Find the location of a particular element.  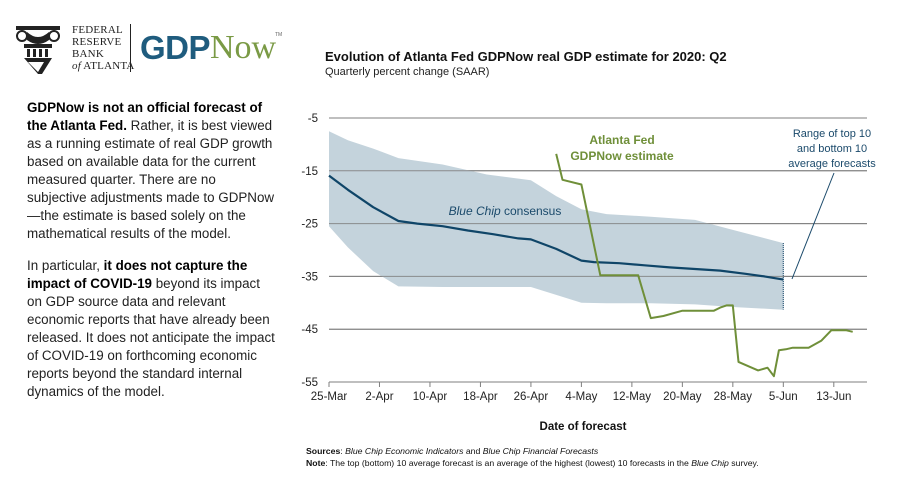

consensus-label-rest: consensus is located at coordinates (531, 211).